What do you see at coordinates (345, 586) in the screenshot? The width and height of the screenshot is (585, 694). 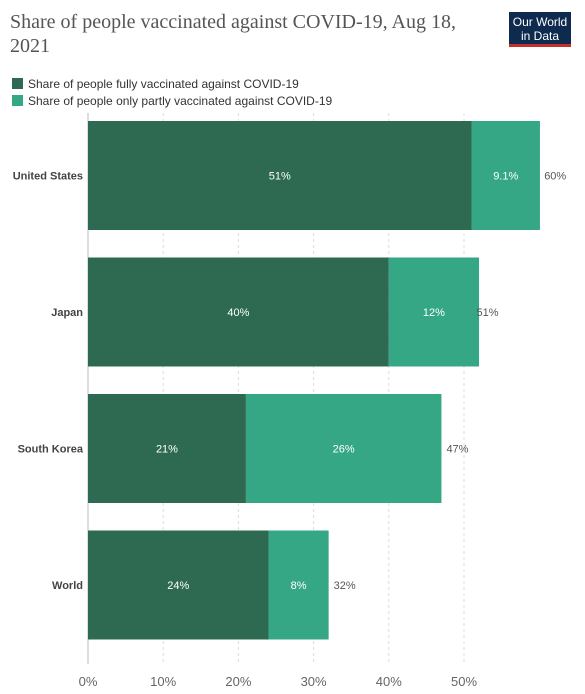 I see `total-label: 32%` at bounding box center [345, 586].